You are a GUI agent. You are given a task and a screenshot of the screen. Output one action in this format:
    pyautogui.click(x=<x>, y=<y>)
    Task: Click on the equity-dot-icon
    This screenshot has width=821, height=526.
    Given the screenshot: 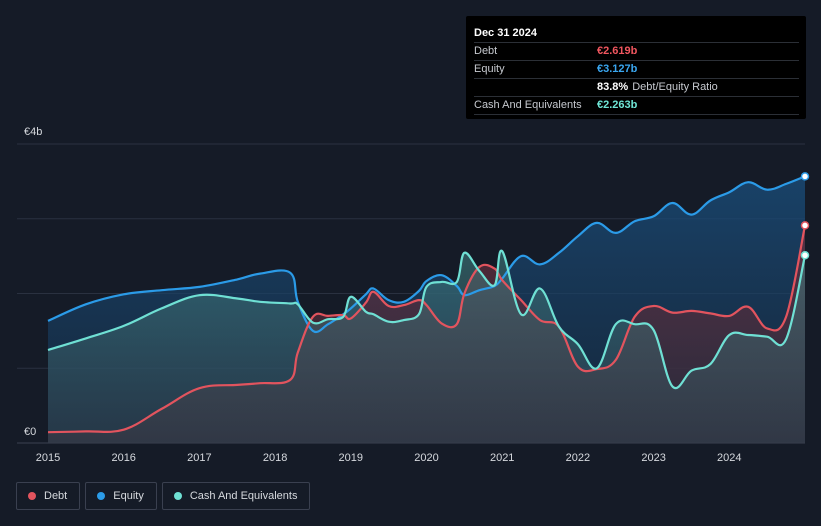 What is the action you would take?
    pyautogui.click(x=101, y=496)
    